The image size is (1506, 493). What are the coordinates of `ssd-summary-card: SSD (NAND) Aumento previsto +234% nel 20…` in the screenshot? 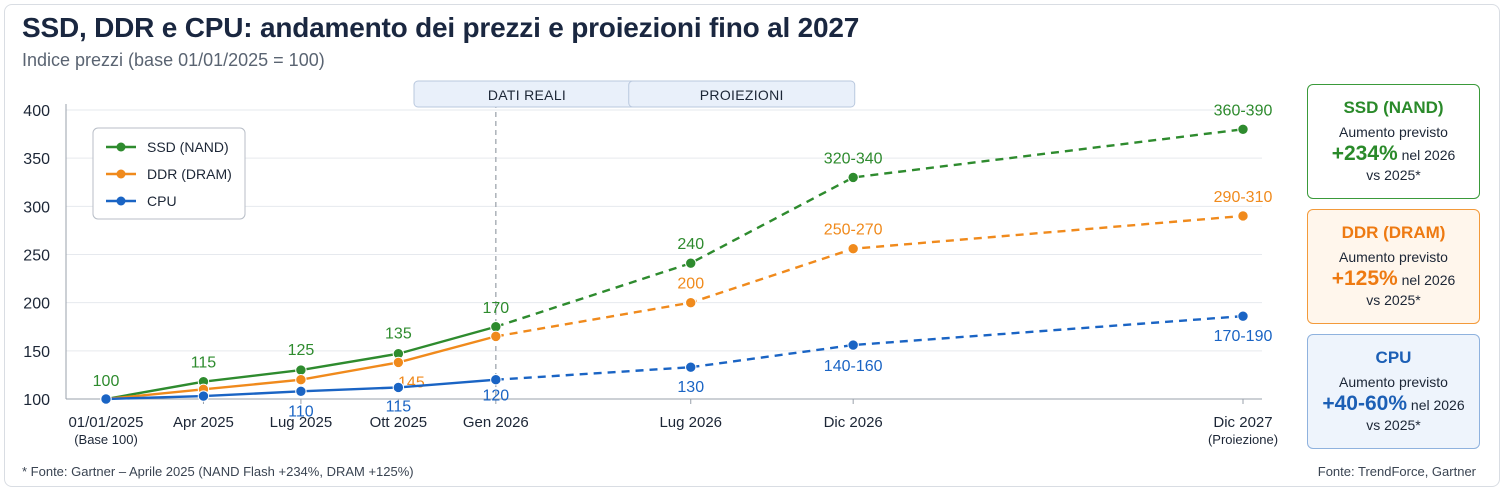 It's located at (1393, 141).